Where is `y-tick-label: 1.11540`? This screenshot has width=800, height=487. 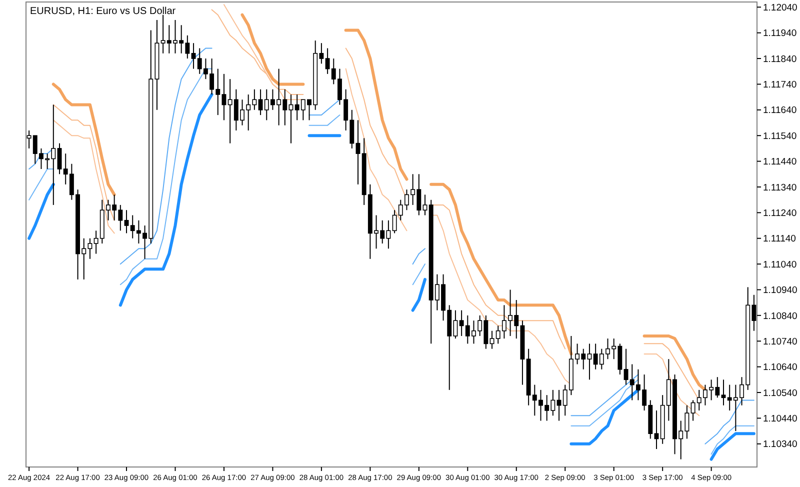
y-tick-label: 1.11540 is located at coordinates (780, 136).